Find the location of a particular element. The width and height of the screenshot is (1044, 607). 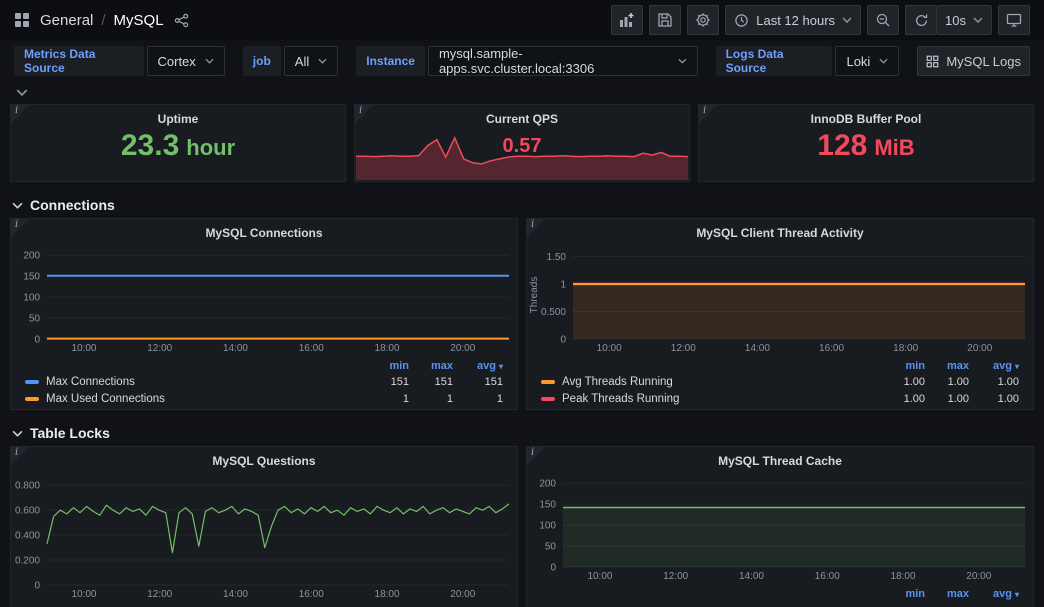

variable-label: Metrics Data Source is located at coordinates (79, 61).